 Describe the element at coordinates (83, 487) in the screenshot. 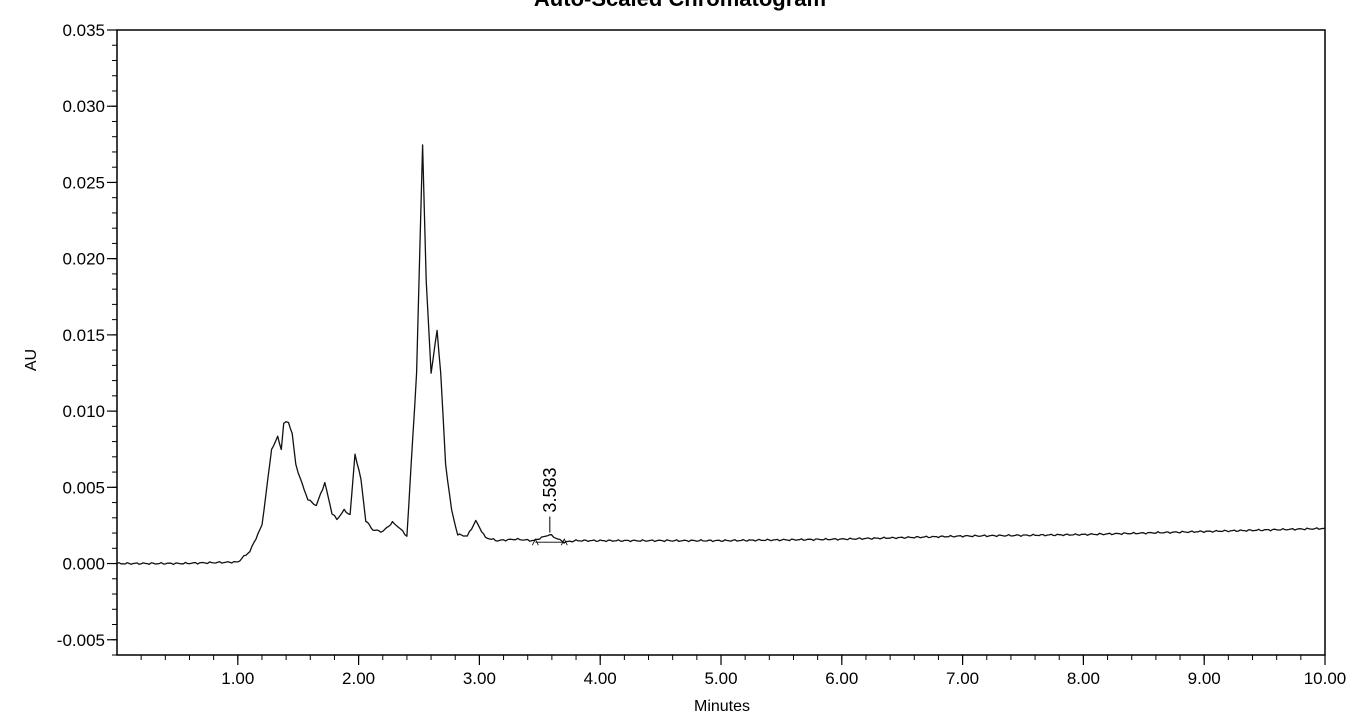

I see `y-tick-label: 0.005` at that location.